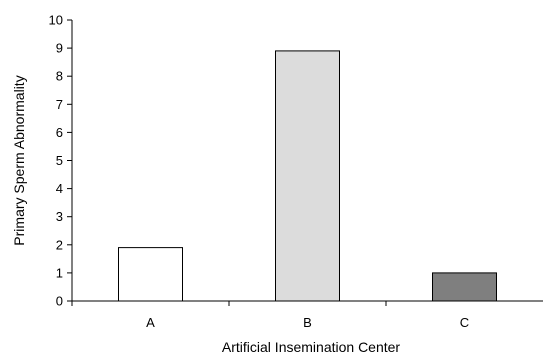 The width and height of the screenshot is (543, 356). I want to click on y-tick-label: 4, so click(59, 188).